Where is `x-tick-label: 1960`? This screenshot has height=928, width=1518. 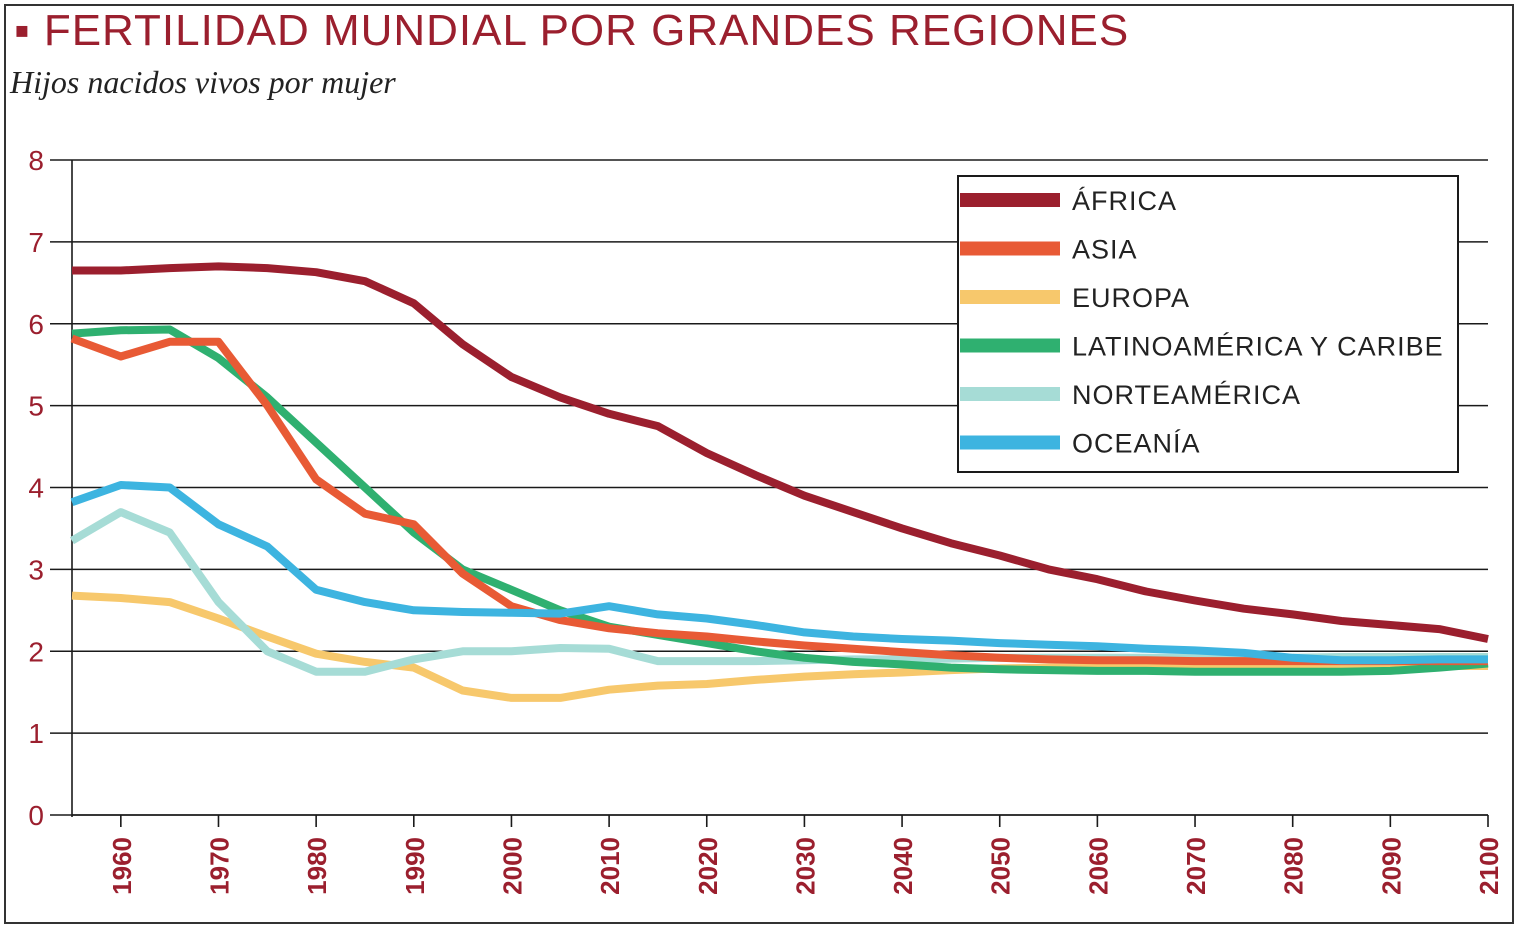
x-tick-label: 1960 is located at coordinates (122, 866).